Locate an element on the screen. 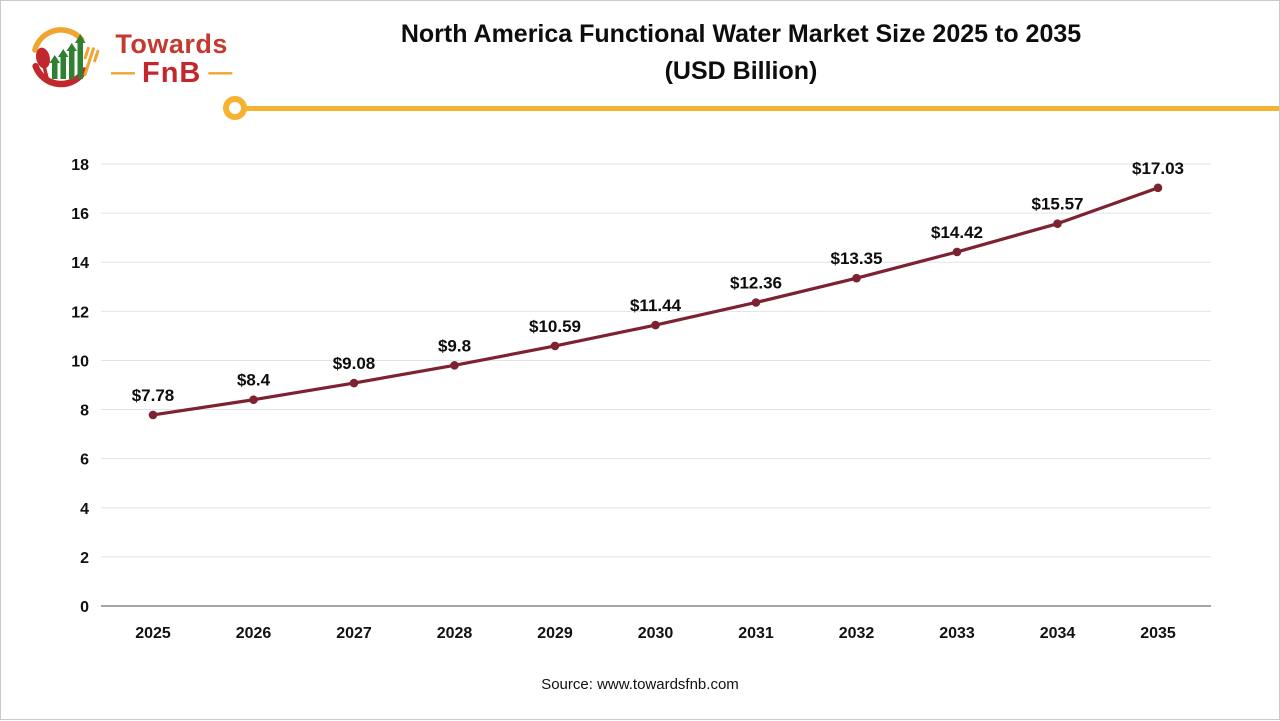 The height and width of the screenshot is (721, 1280). y-tick-label: 10 is located at coordinates (80, 361).